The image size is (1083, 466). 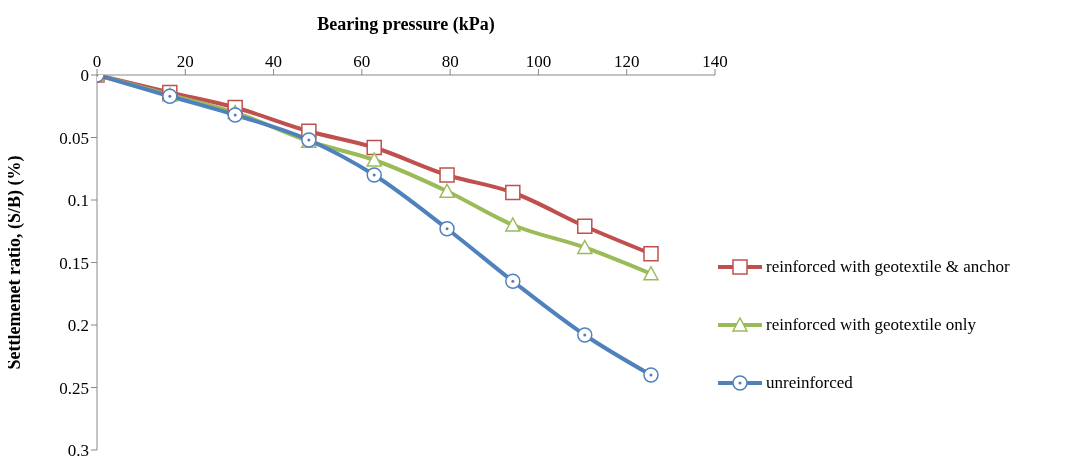 What do you see at coordinates (809, 383) in the screenshot?
I see `legend-label: unreinforced` at bounding box center [809, 383].